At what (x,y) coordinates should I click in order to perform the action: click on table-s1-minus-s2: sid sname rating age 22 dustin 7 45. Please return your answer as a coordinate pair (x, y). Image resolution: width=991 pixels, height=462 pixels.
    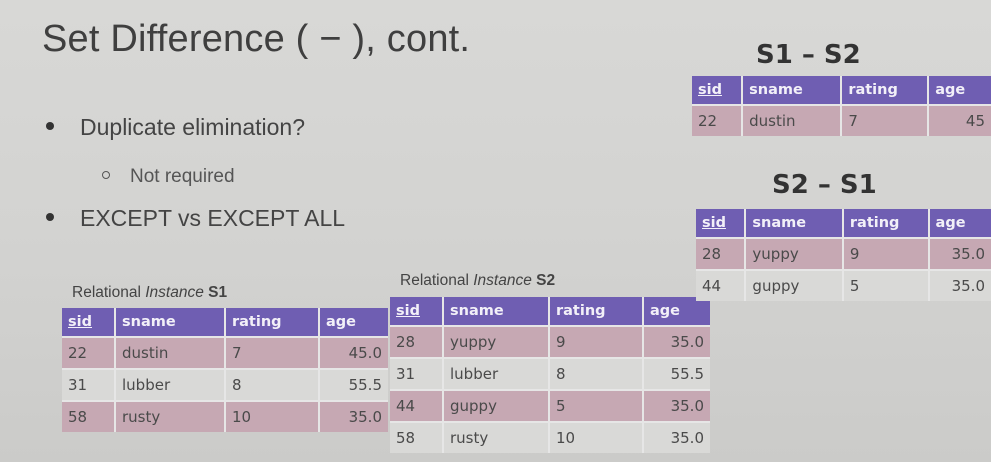
    Looking at the image, I should click on (841, 106).